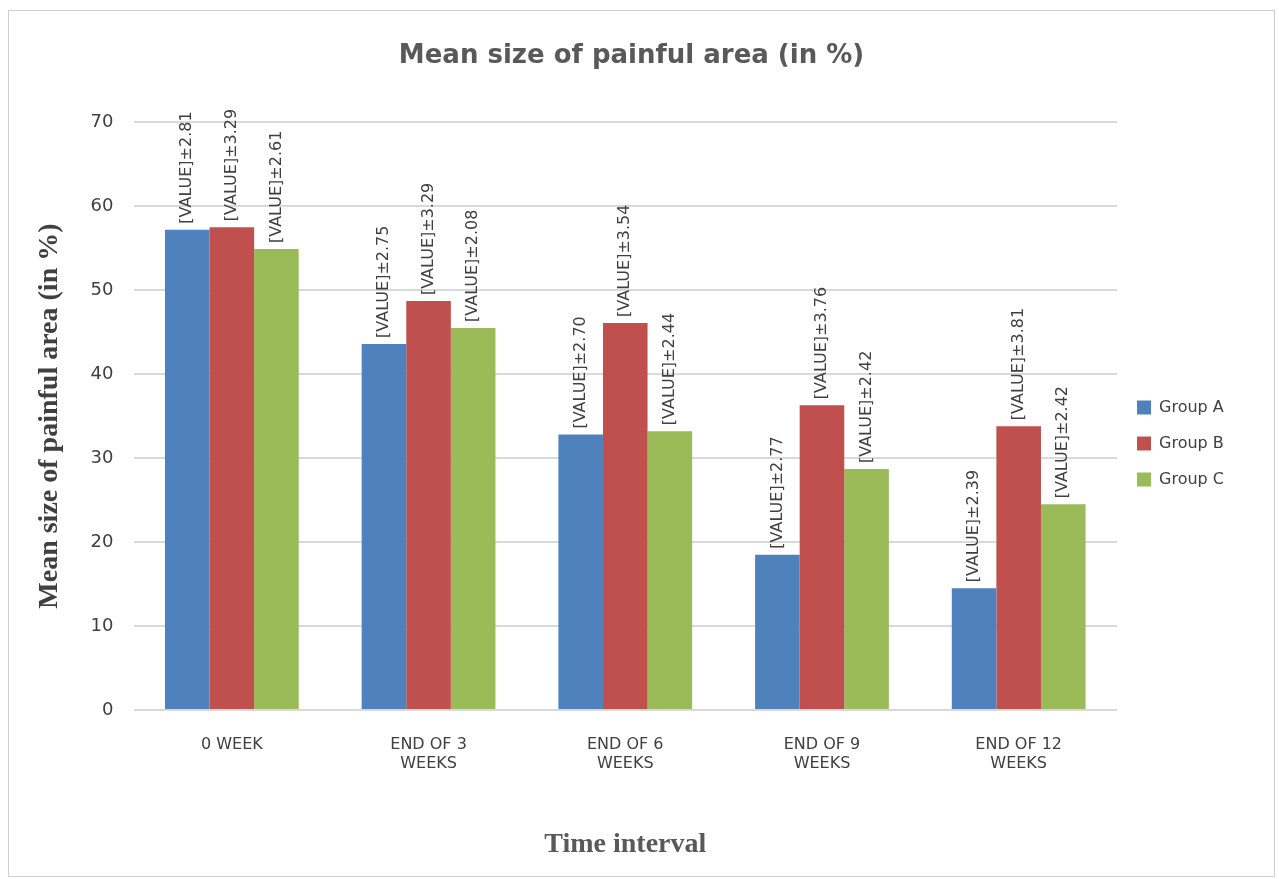 The image size is (1279, 879). Describe the element at coordinates (776, 492) in the screenshot. I see `annotation: [VALUE]±2.77` at that location.